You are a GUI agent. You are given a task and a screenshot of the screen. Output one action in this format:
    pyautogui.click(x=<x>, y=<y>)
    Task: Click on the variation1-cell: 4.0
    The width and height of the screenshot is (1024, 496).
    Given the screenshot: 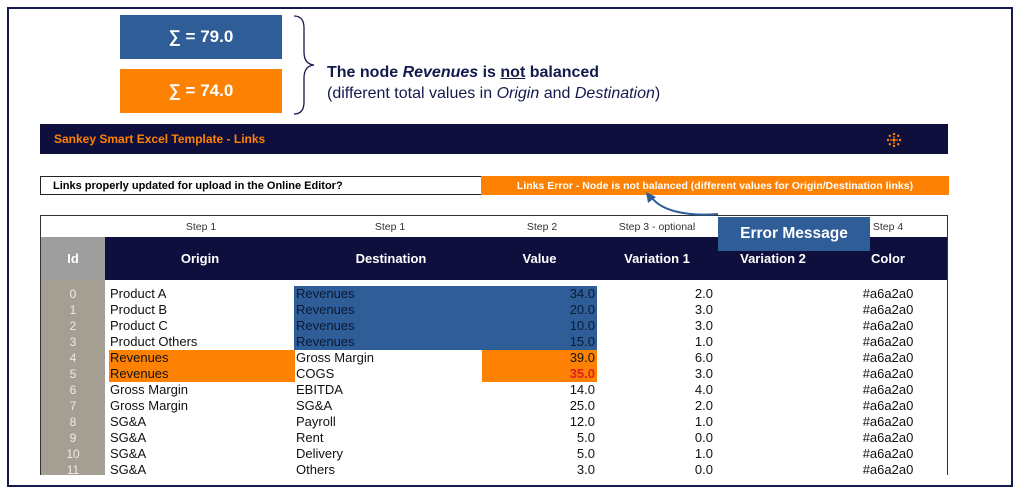 What is the action you would take?
    pyautogui.click(x=703, y=389)
    